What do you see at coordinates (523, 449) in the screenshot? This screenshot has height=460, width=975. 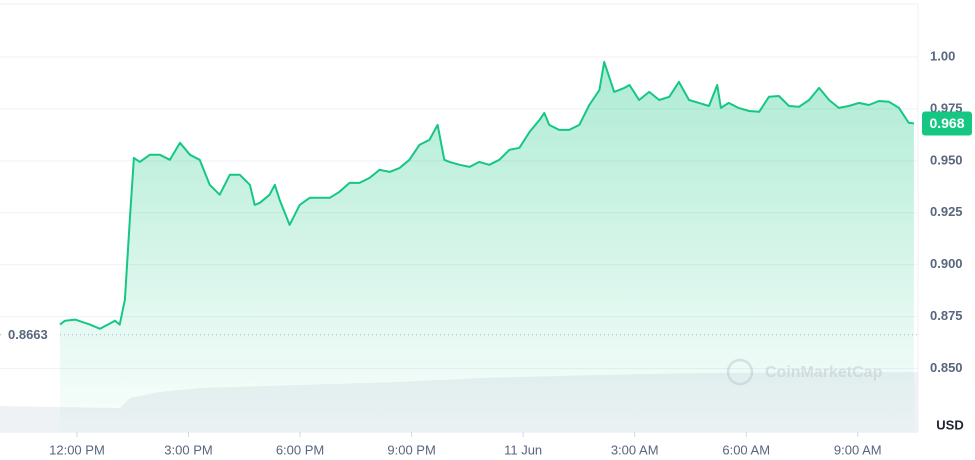 I see `x-tick-label: 11 Jun` at bounding box center [523, 449].